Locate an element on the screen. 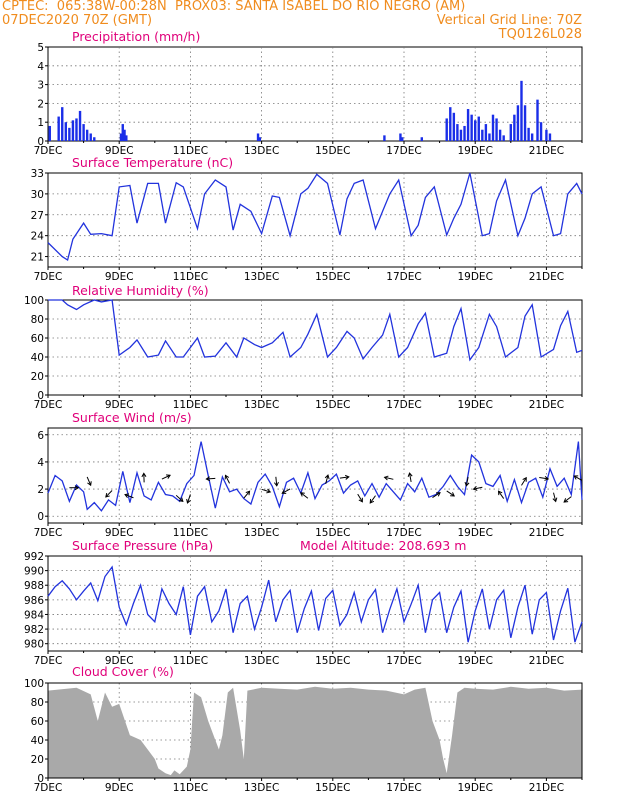 The height and width of the screenshot is (800, 618). y-tick-label: 60 is located at coordinates (37, 722).